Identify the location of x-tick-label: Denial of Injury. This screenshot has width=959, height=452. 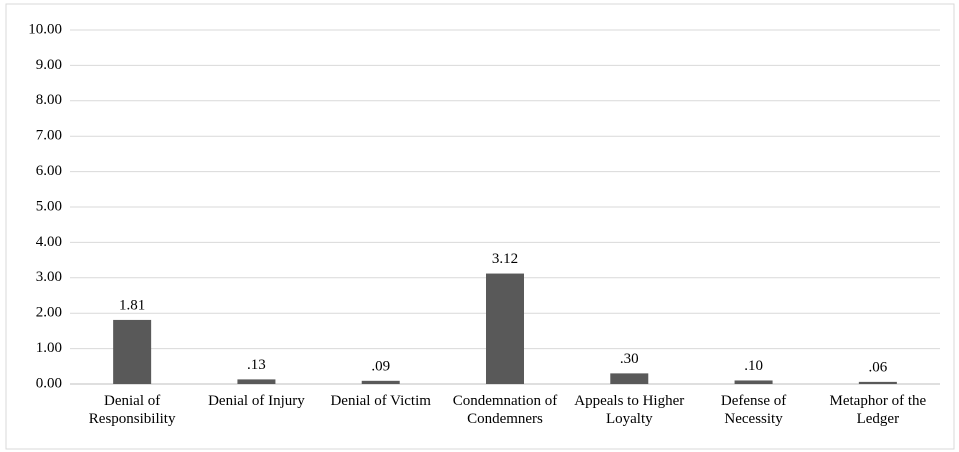
(256, 401).